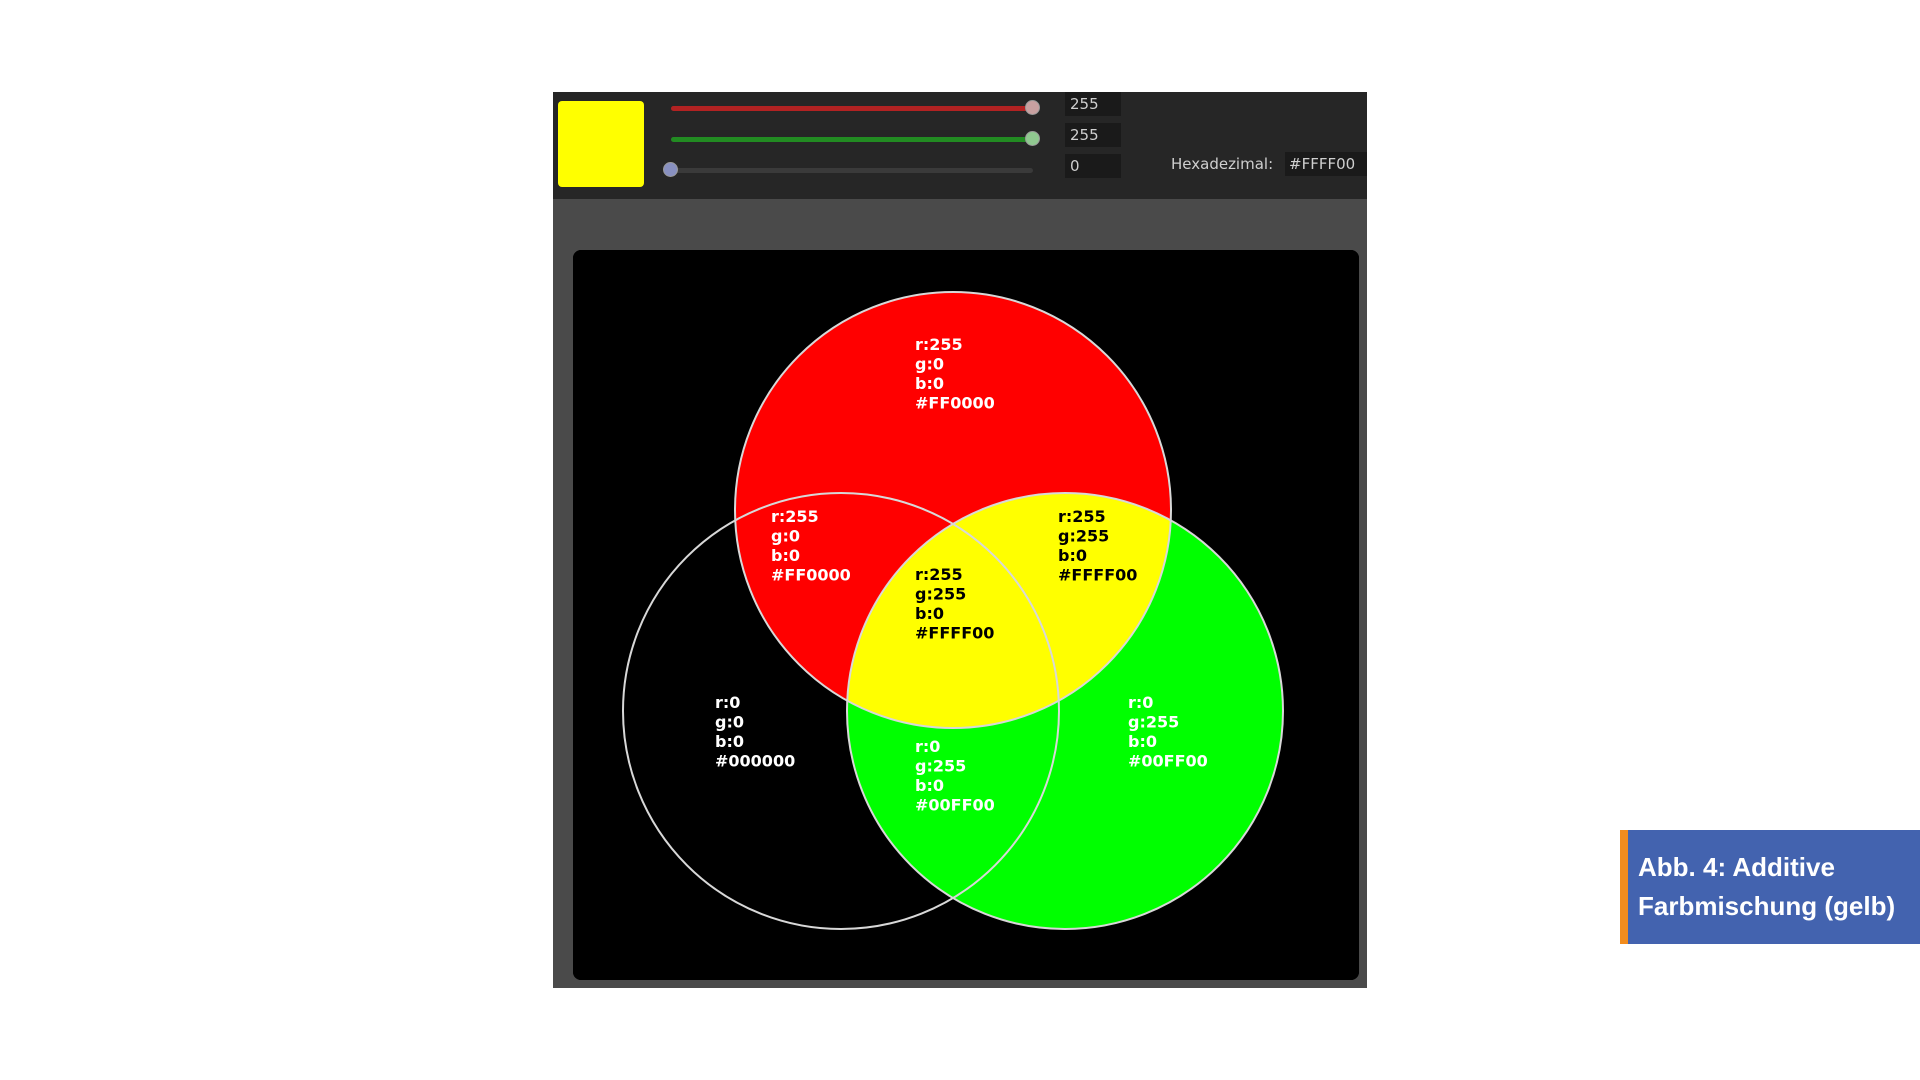  What do you see at coordinates (755, 732) in the screenshot?
I see `region-label-black-only: r:0 g:0 b:0 #000000` at bounding box center [755, 732].